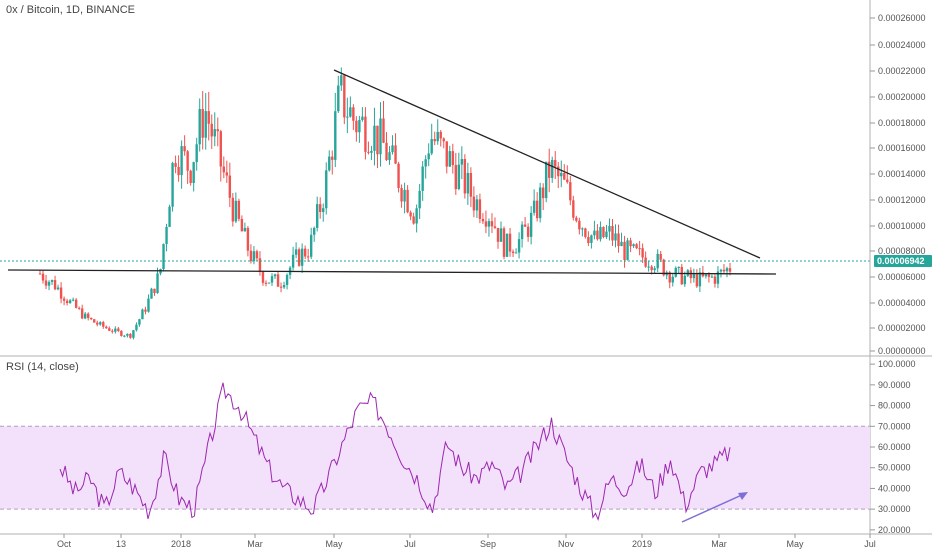 The height and width of the screenshot is (555, 932). What do you see at coordinates (488, 544) in the screenshot?
I see `time-tick-label: Sep` at bounding box center [488, 544].